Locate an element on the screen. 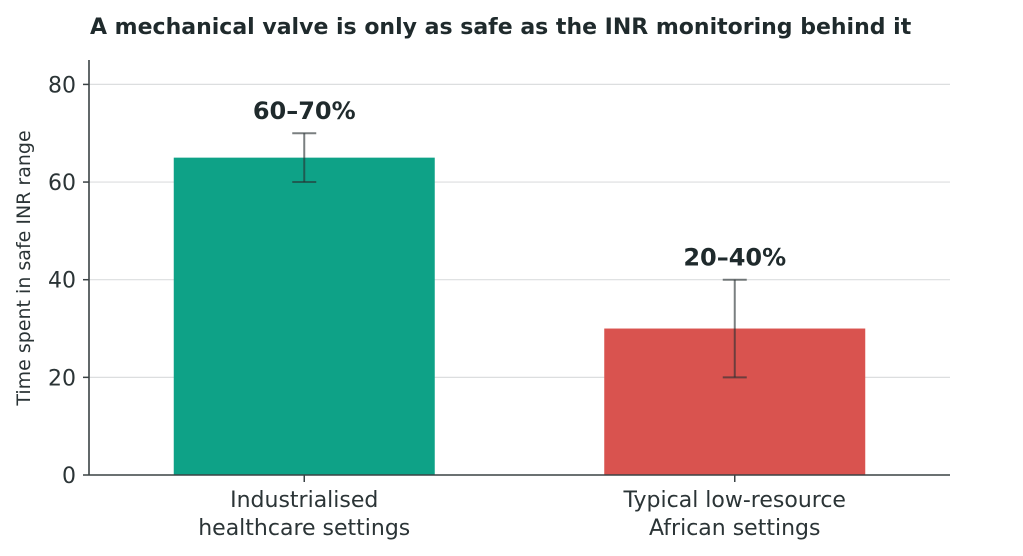  x-tick-label: African settings is located at coordinates (734, 528).